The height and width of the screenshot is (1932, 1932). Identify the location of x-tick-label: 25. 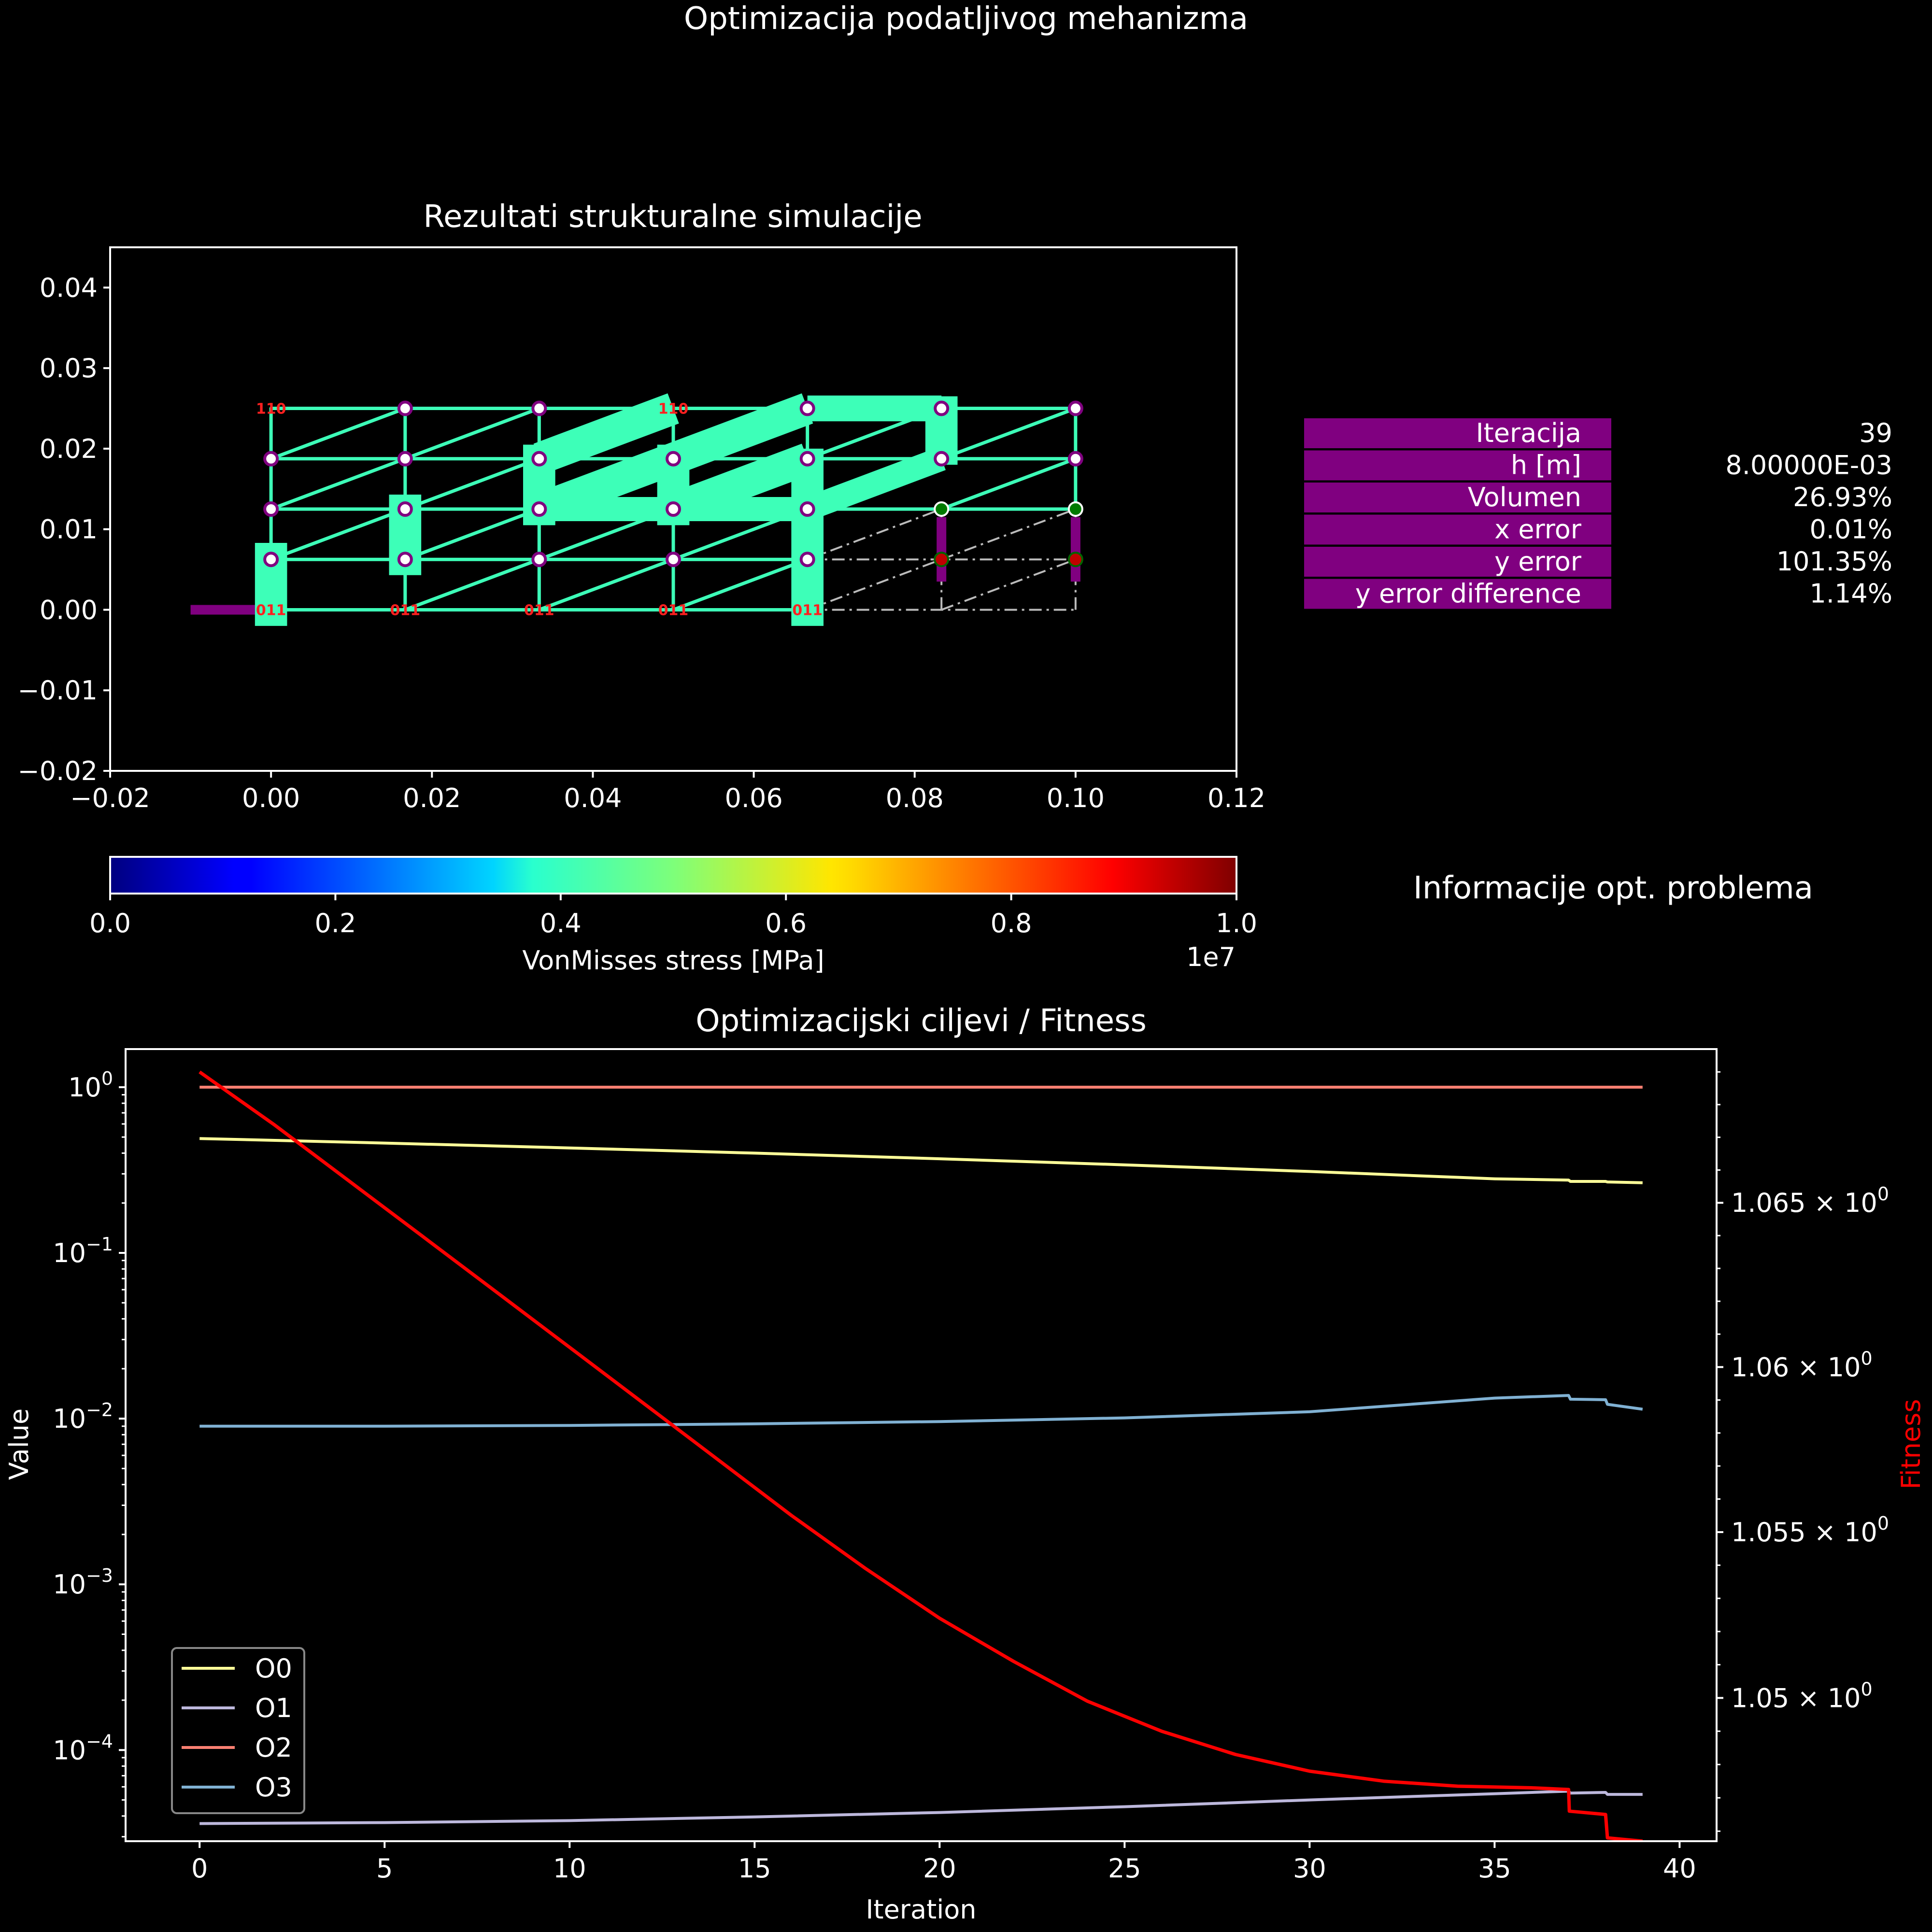
(1124, 1868).